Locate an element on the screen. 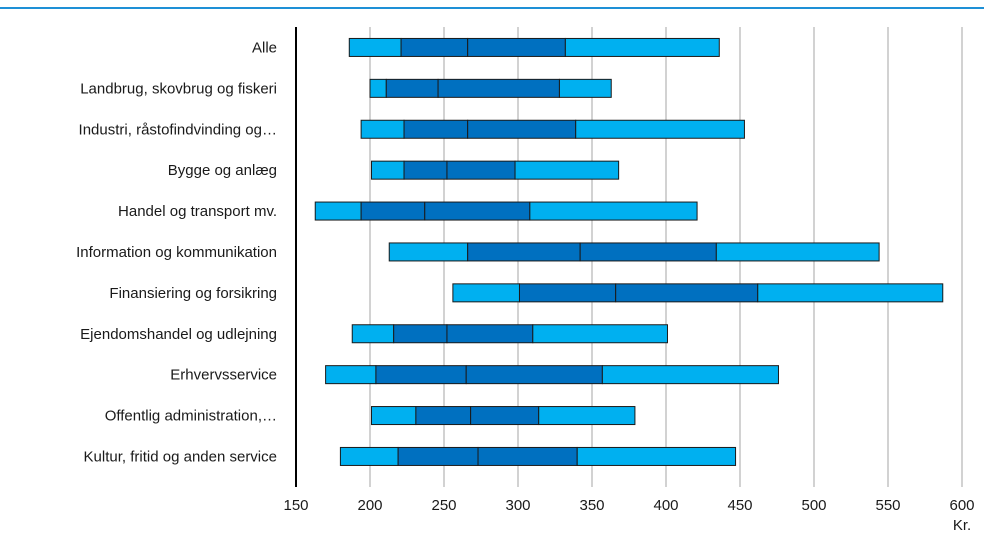 This screenshot has width=984, height=538. category-label: Information og kommunikation is located at coordinates (176, 252).